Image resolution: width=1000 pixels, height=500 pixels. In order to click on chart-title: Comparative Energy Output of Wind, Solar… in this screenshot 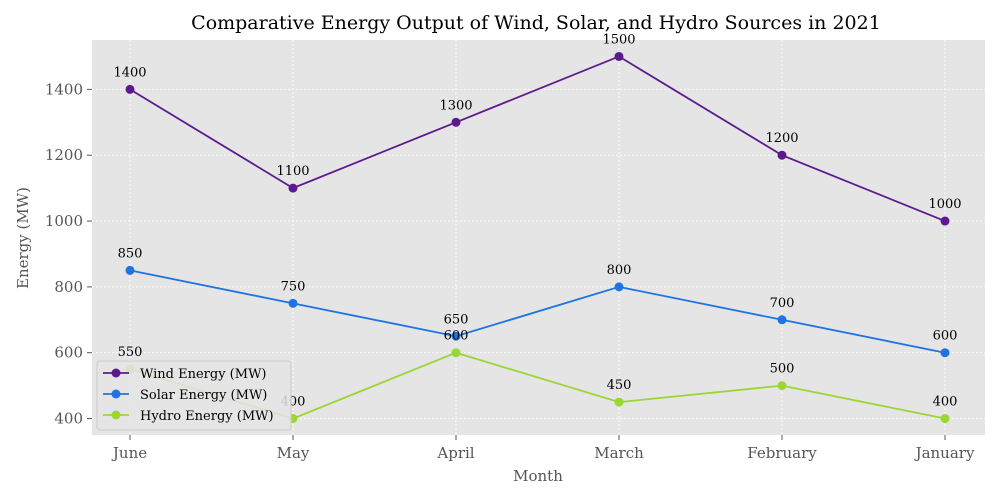, I will do `click(536, 23)`.